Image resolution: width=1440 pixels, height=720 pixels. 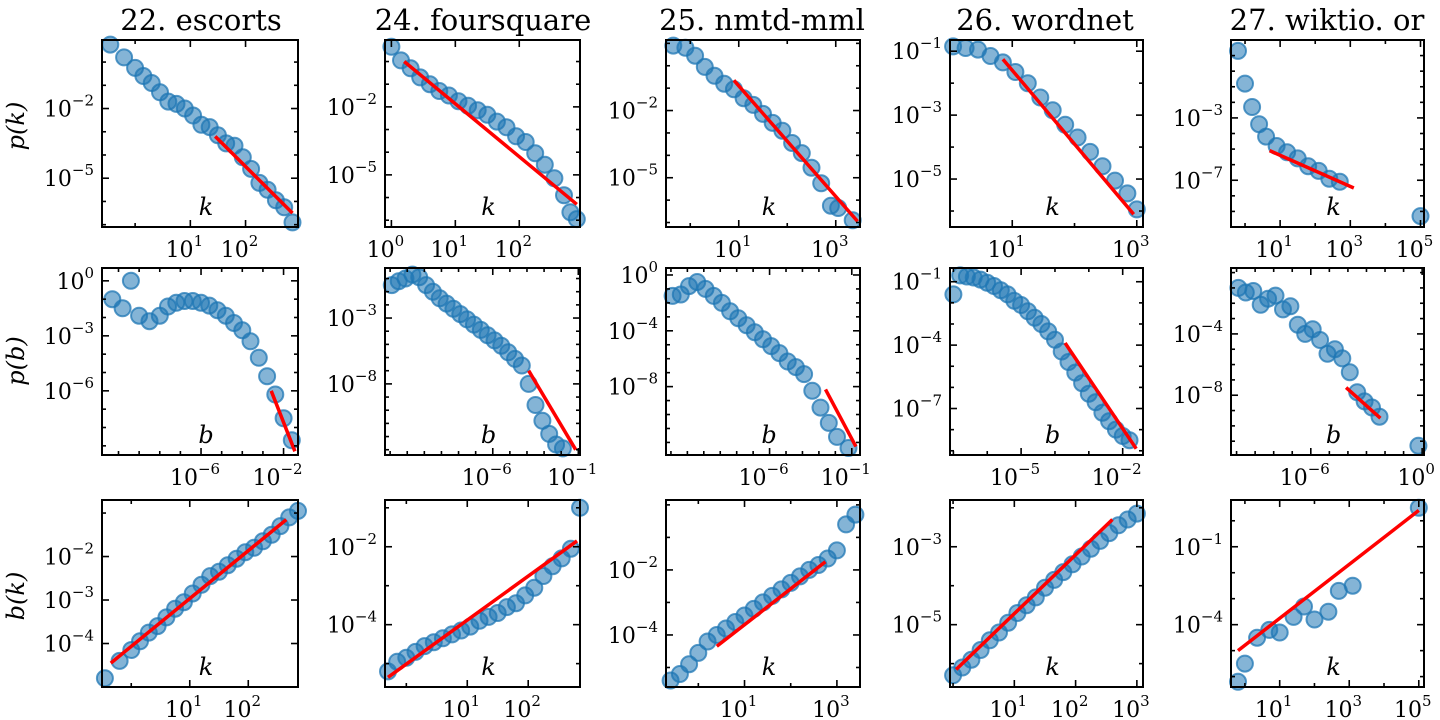 I want to click on y-tick-label: 10⁰, so click(x=639, y=273).